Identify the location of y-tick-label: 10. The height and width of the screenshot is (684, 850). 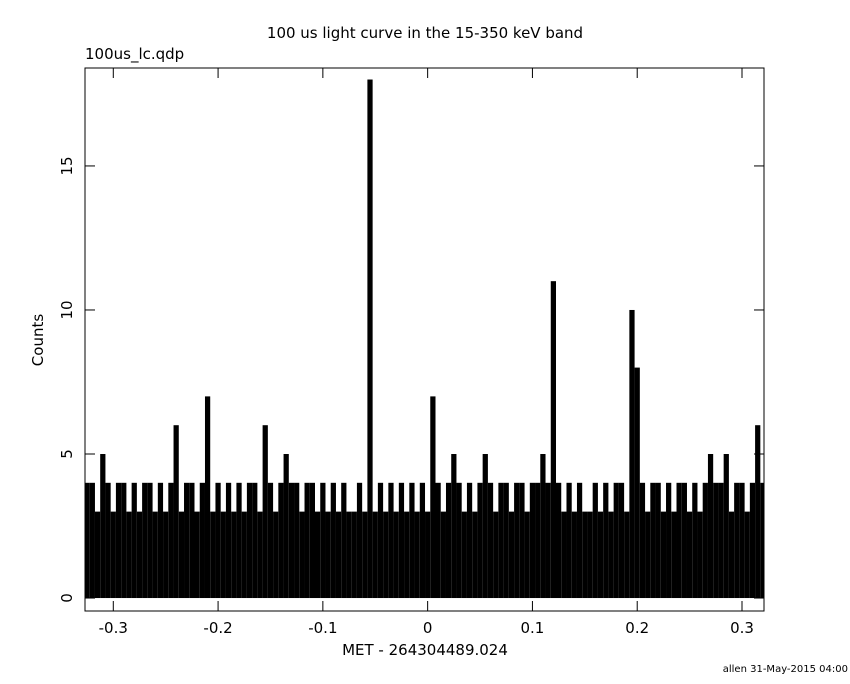
(67, 309).